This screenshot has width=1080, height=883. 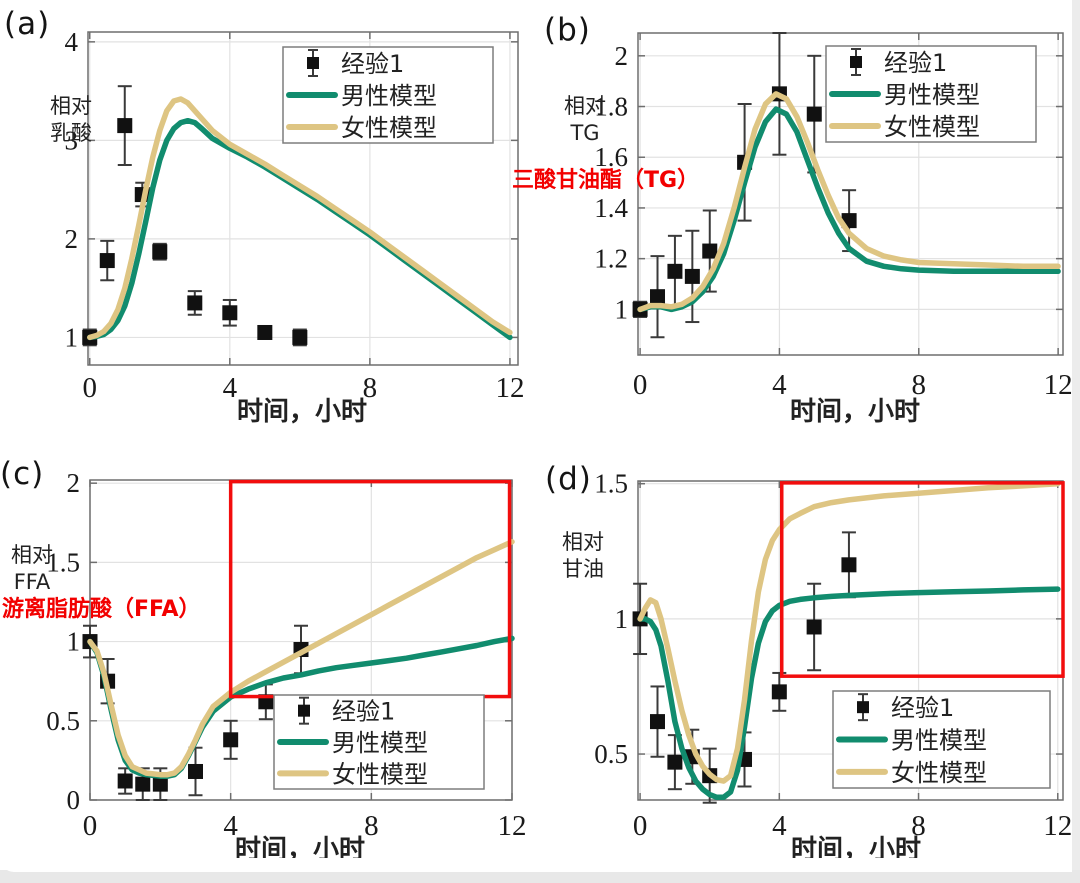 I want to click on y-tick-label: 4, so click(x=72, y=42).